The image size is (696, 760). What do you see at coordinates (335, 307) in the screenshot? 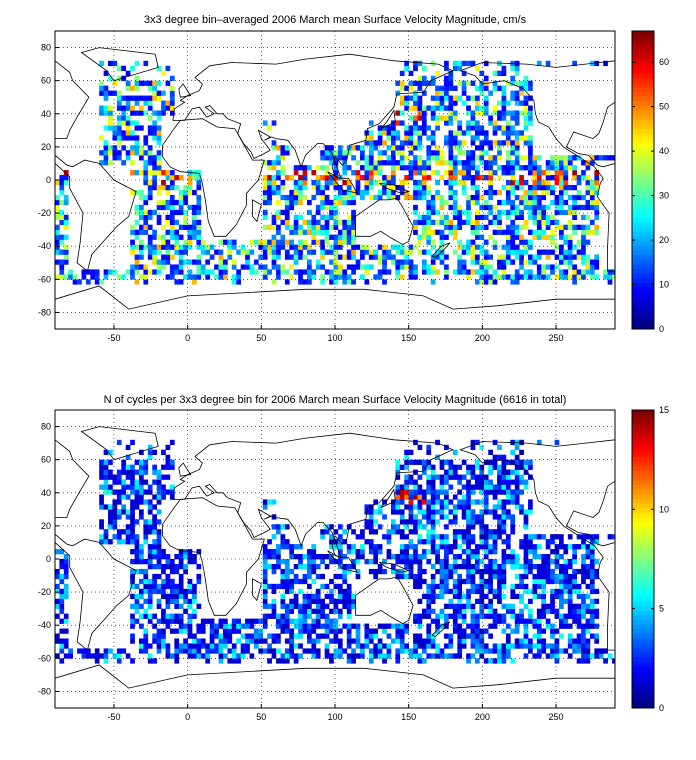
I see `coastline` at bounding box center [335, 307].